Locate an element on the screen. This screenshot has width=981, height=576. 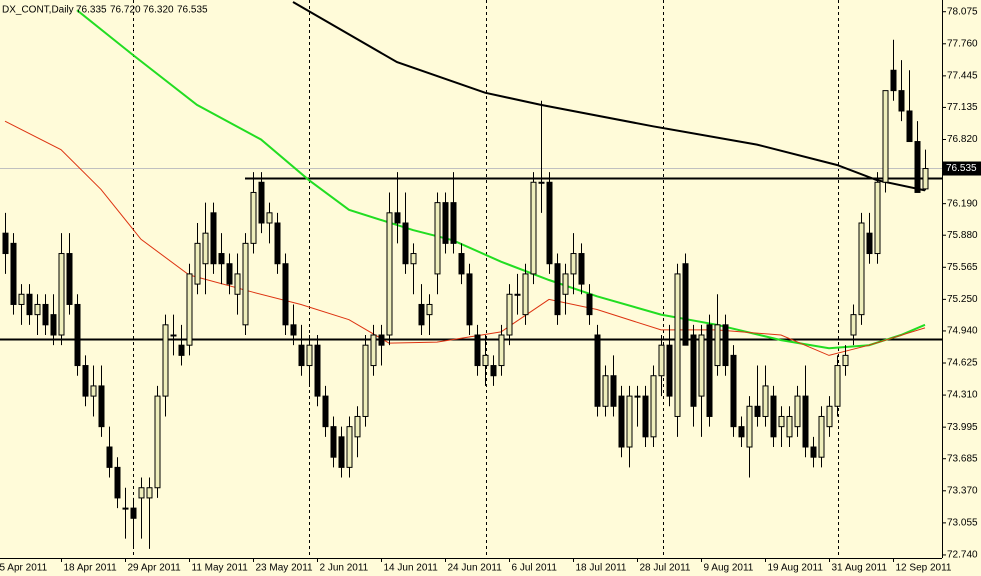
y-tick-label: 76.190 is located at coordinates (962, 203).